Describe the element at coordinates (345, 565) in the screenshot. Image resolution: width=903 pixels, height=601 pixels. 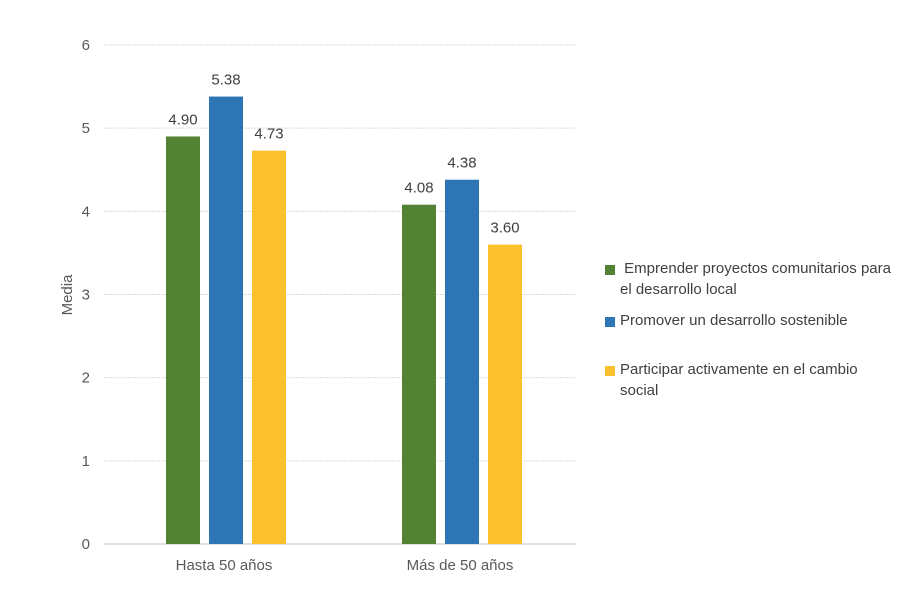
I see `x-axis-ticks: Hasta 50 años Más de 50 años` at that location.